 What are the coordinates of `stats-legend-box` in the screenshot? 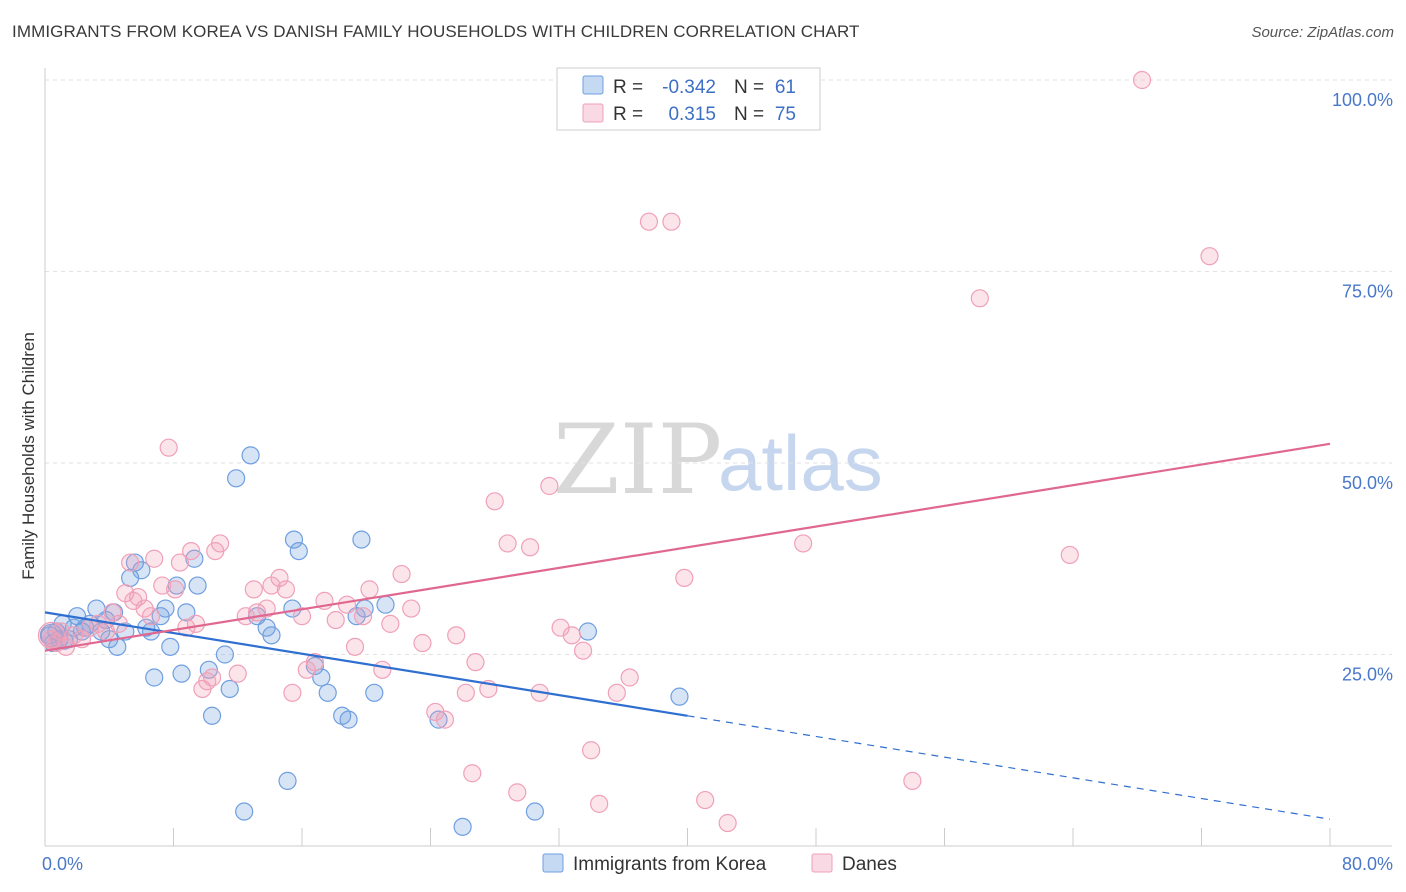 It's located at (688, 99).